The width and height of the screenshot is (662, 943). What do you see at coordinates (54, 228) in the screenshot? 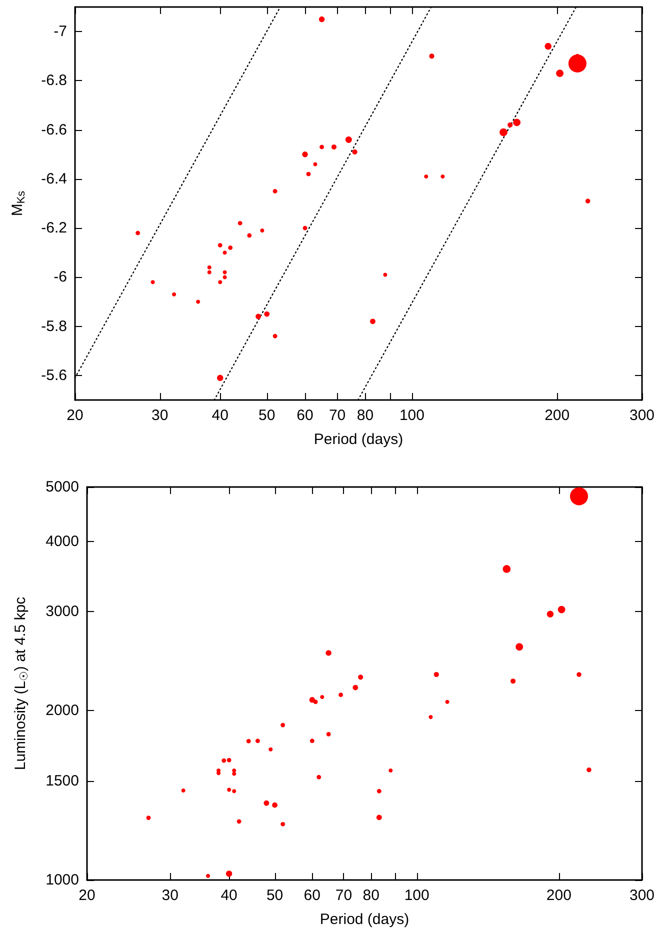
I see `y-tick-label: -6.2` at bounding box center [54, 228].